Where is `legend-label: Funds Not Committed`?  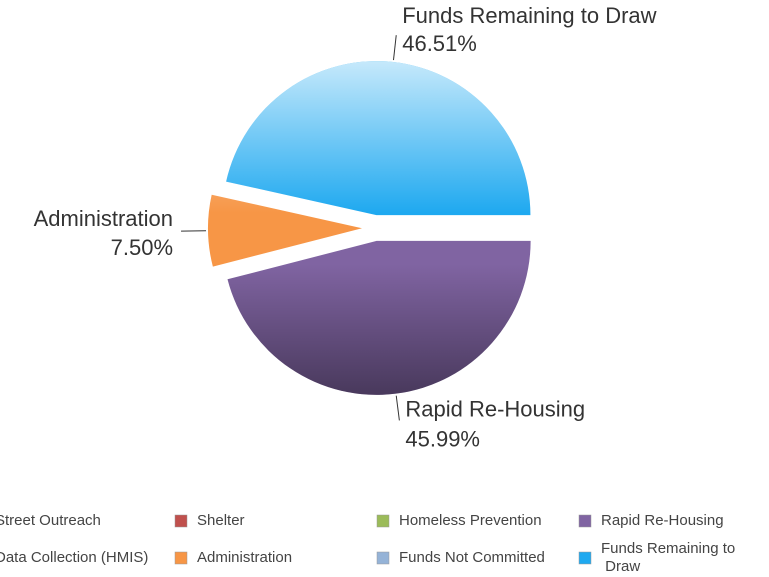
legend-label: Funds Not Committed is located at coordinates (472, 557).